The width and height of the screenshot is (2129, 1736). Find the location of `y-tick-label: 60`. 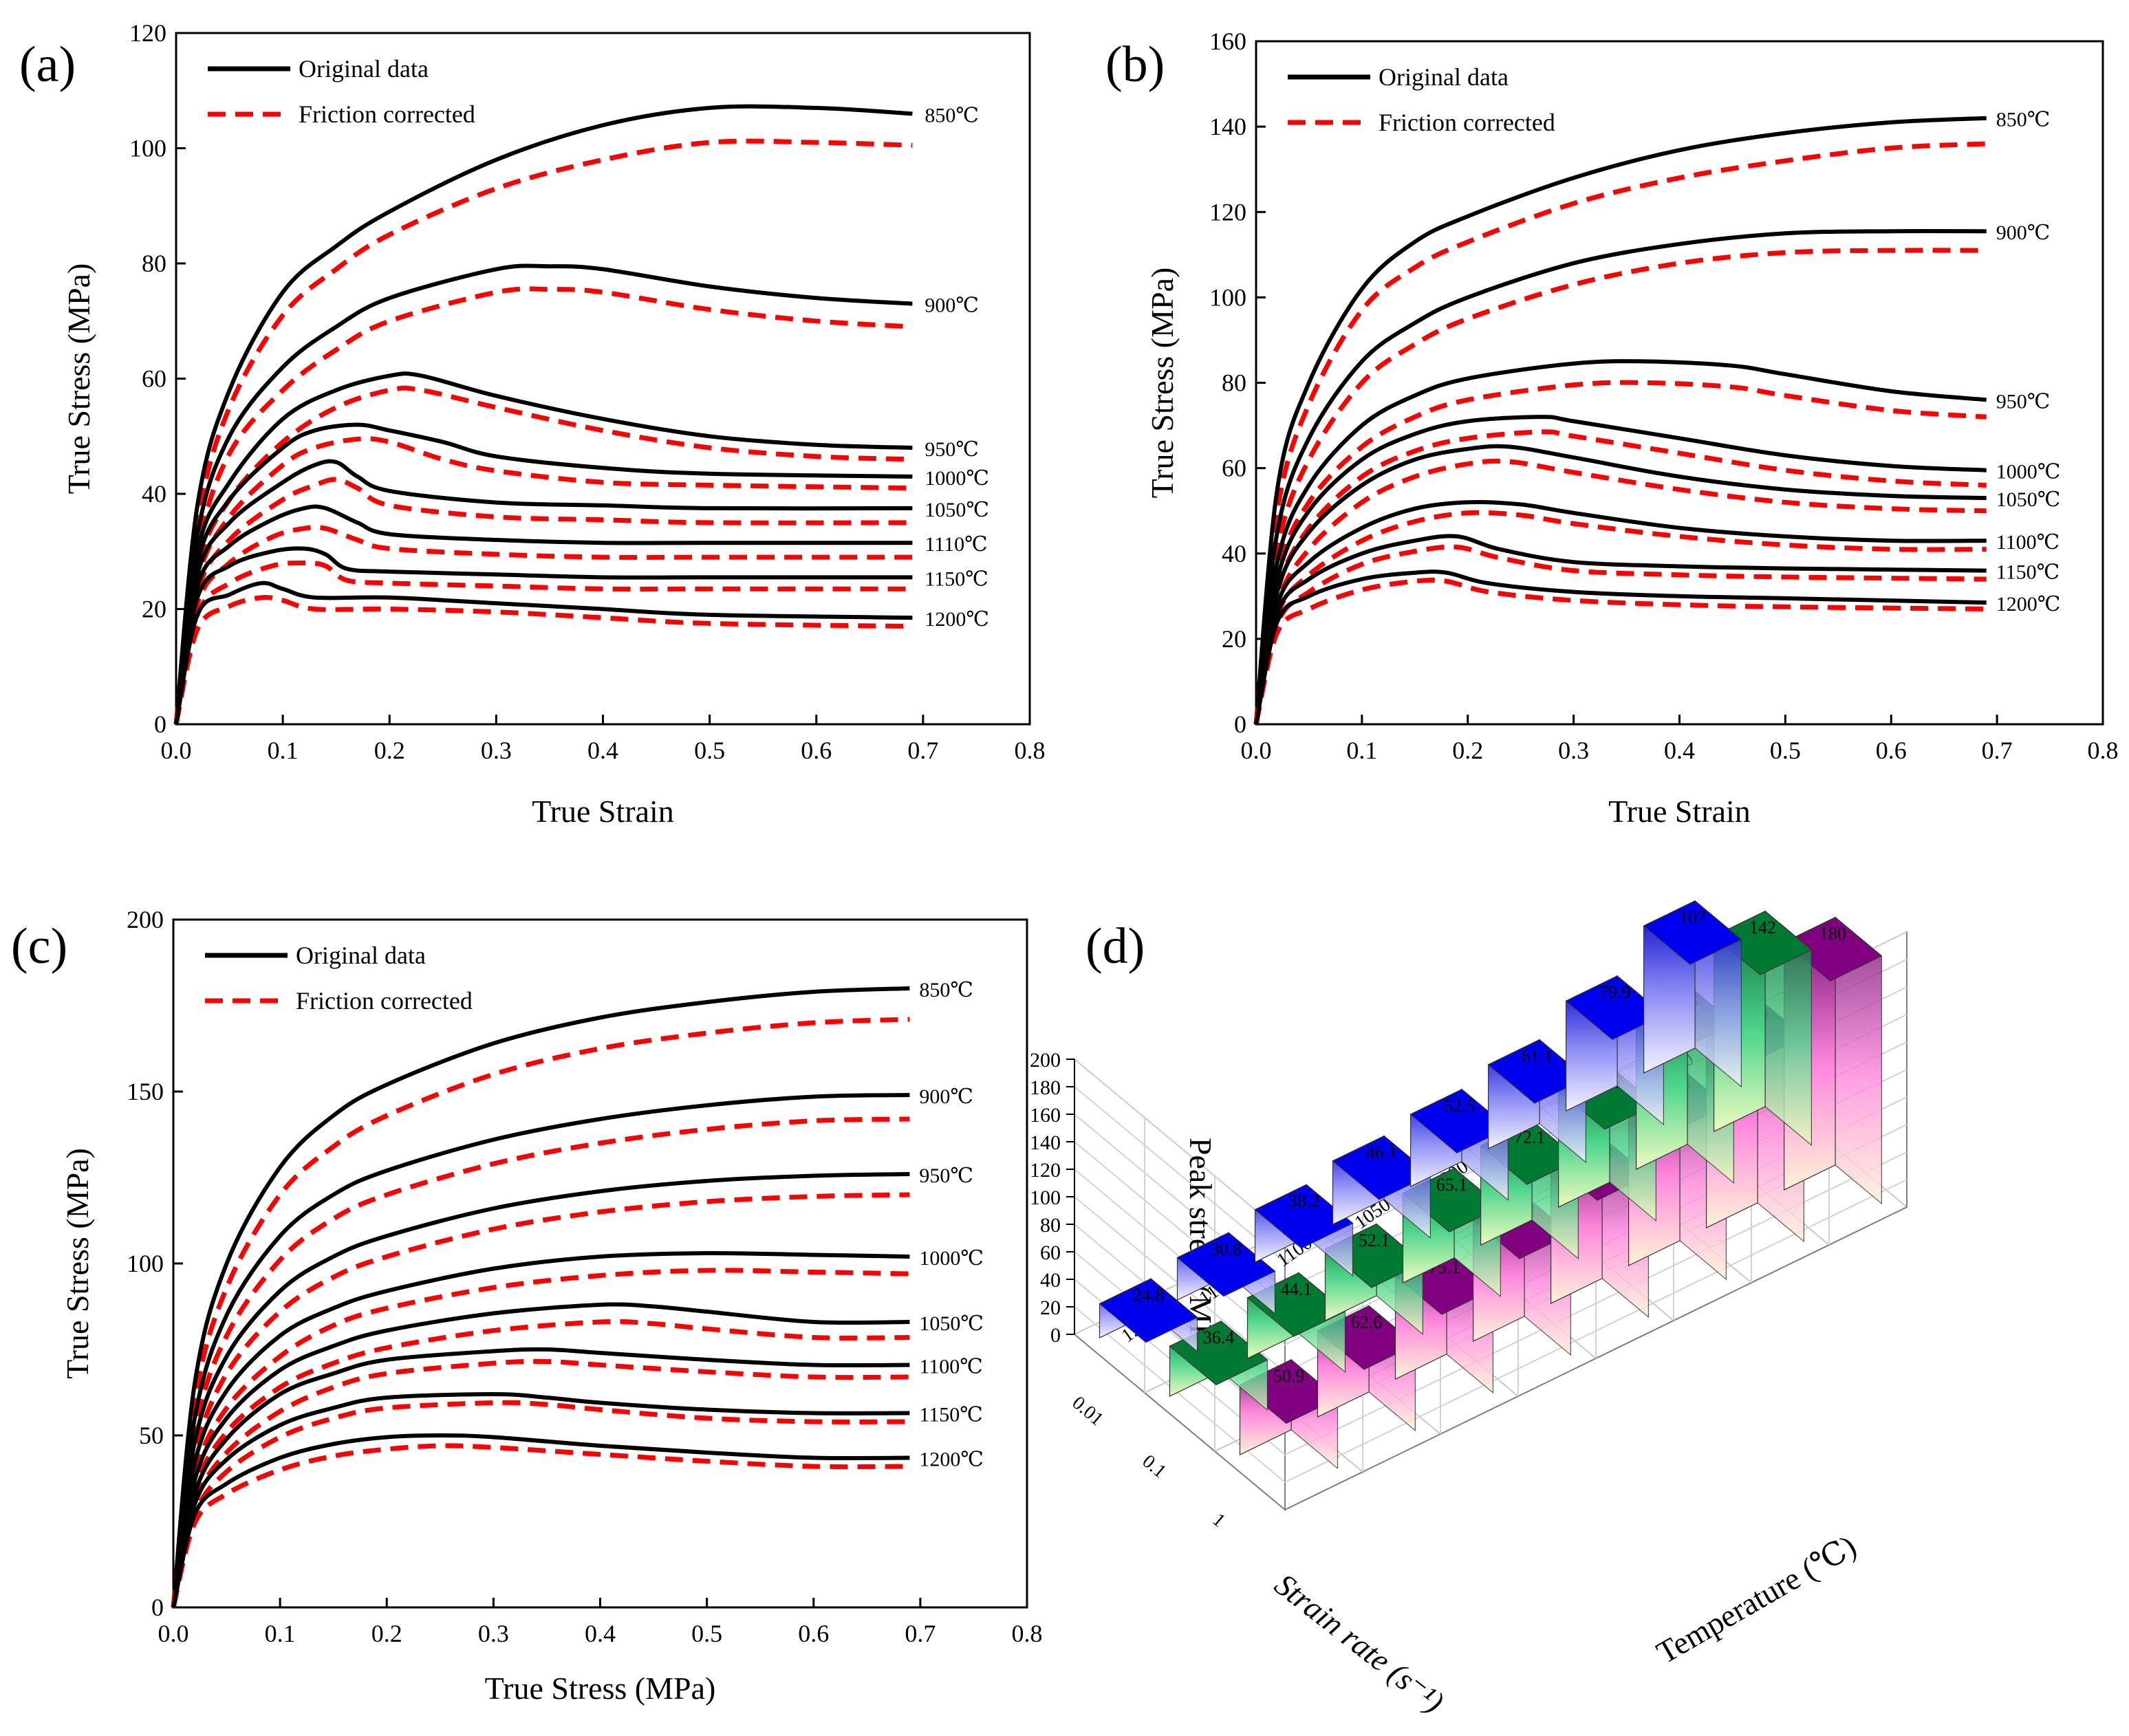

y-tick-label: 60 is located at coordinates (154, 379).